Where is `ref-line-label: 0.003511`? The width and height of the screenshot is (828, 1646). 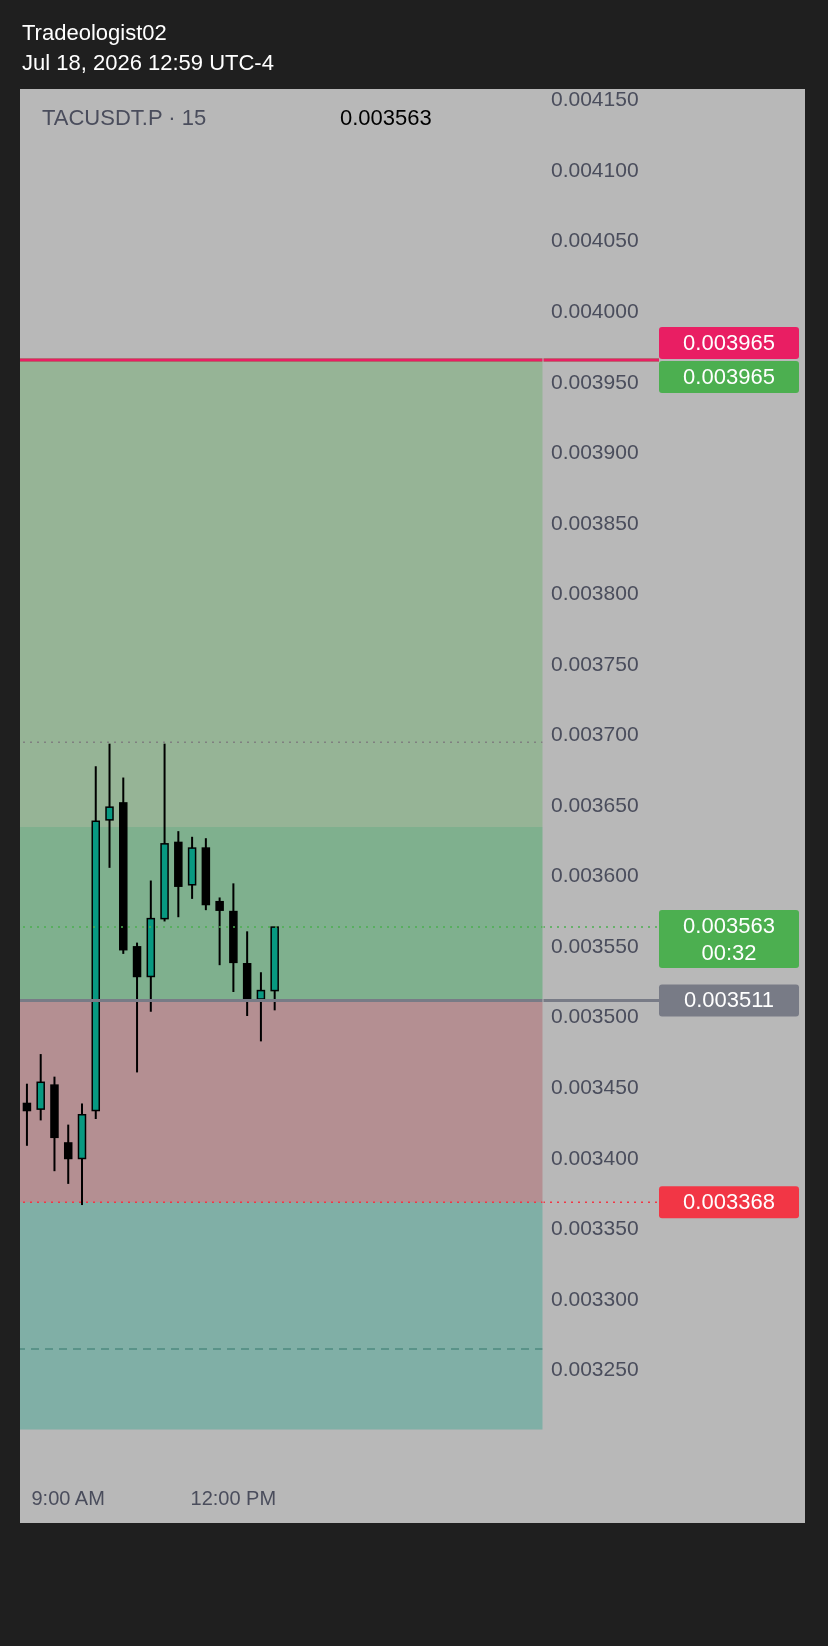
ref-line-label: 0.003511 is located at coordinates (729, 1000).